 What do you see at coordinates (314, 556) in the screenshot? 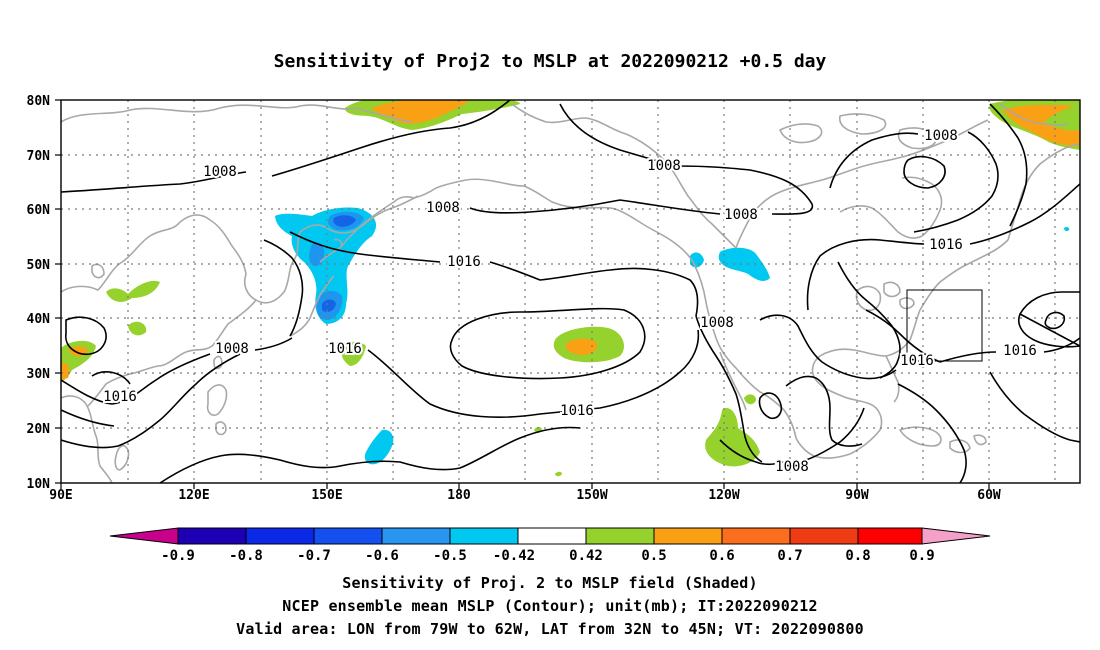
I see `colorbar-label: -0.7` at bounding box center [314, 556].